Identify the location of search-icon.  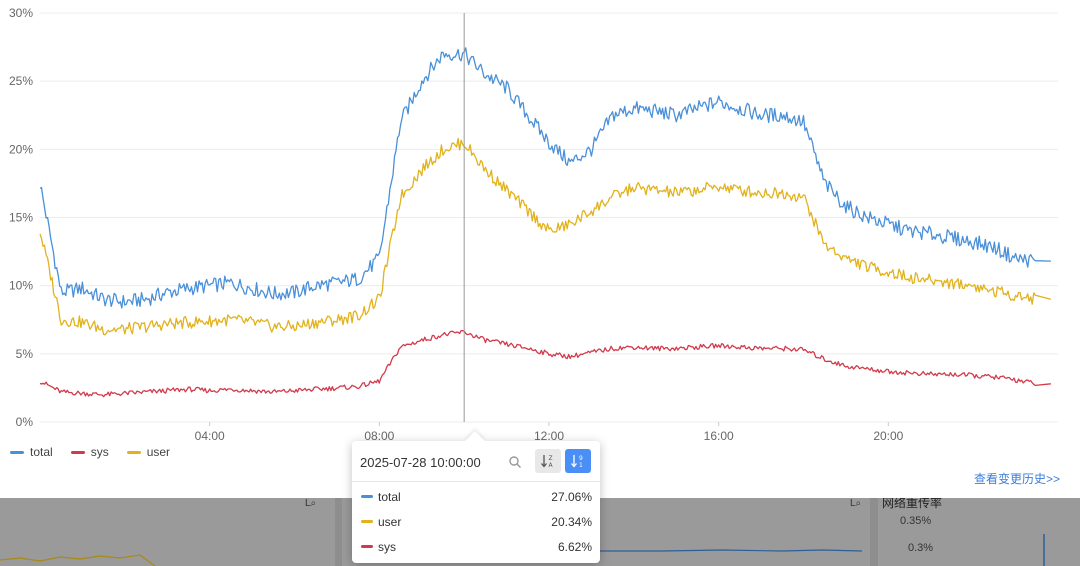
(515, 462).